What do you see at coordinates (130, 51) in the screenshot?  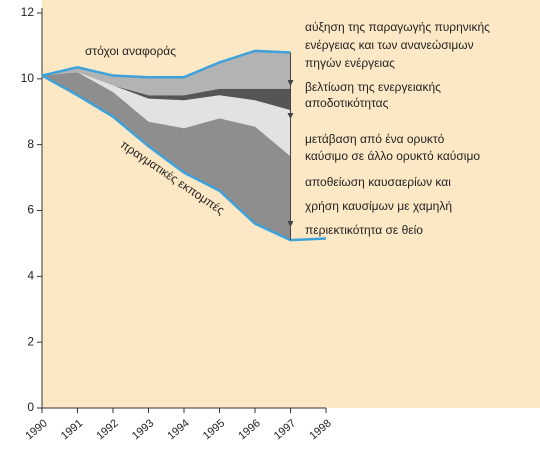 I see `target-label: στόχοι αναφοράς` at bounding box center [130, 51].